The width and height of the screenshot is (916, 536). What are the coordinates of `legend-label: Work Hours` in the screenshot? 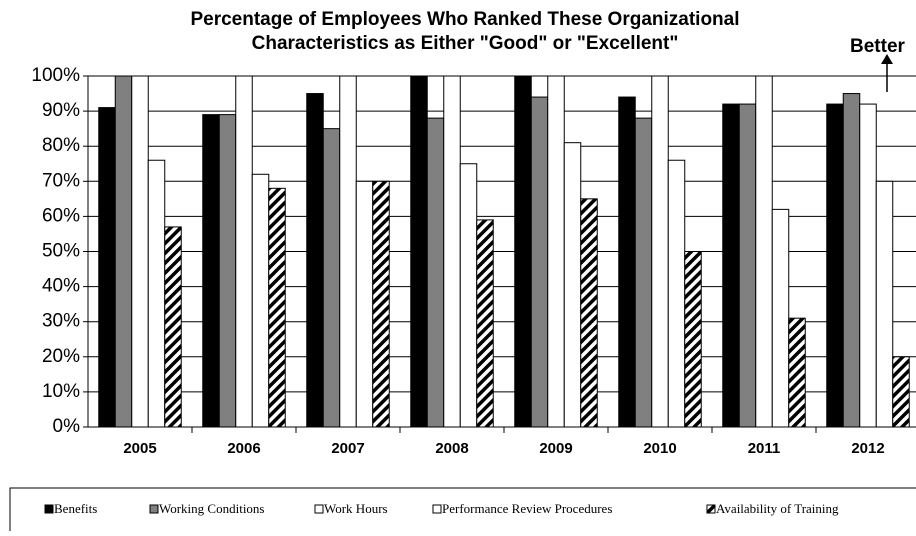 It's located at (356, 508).